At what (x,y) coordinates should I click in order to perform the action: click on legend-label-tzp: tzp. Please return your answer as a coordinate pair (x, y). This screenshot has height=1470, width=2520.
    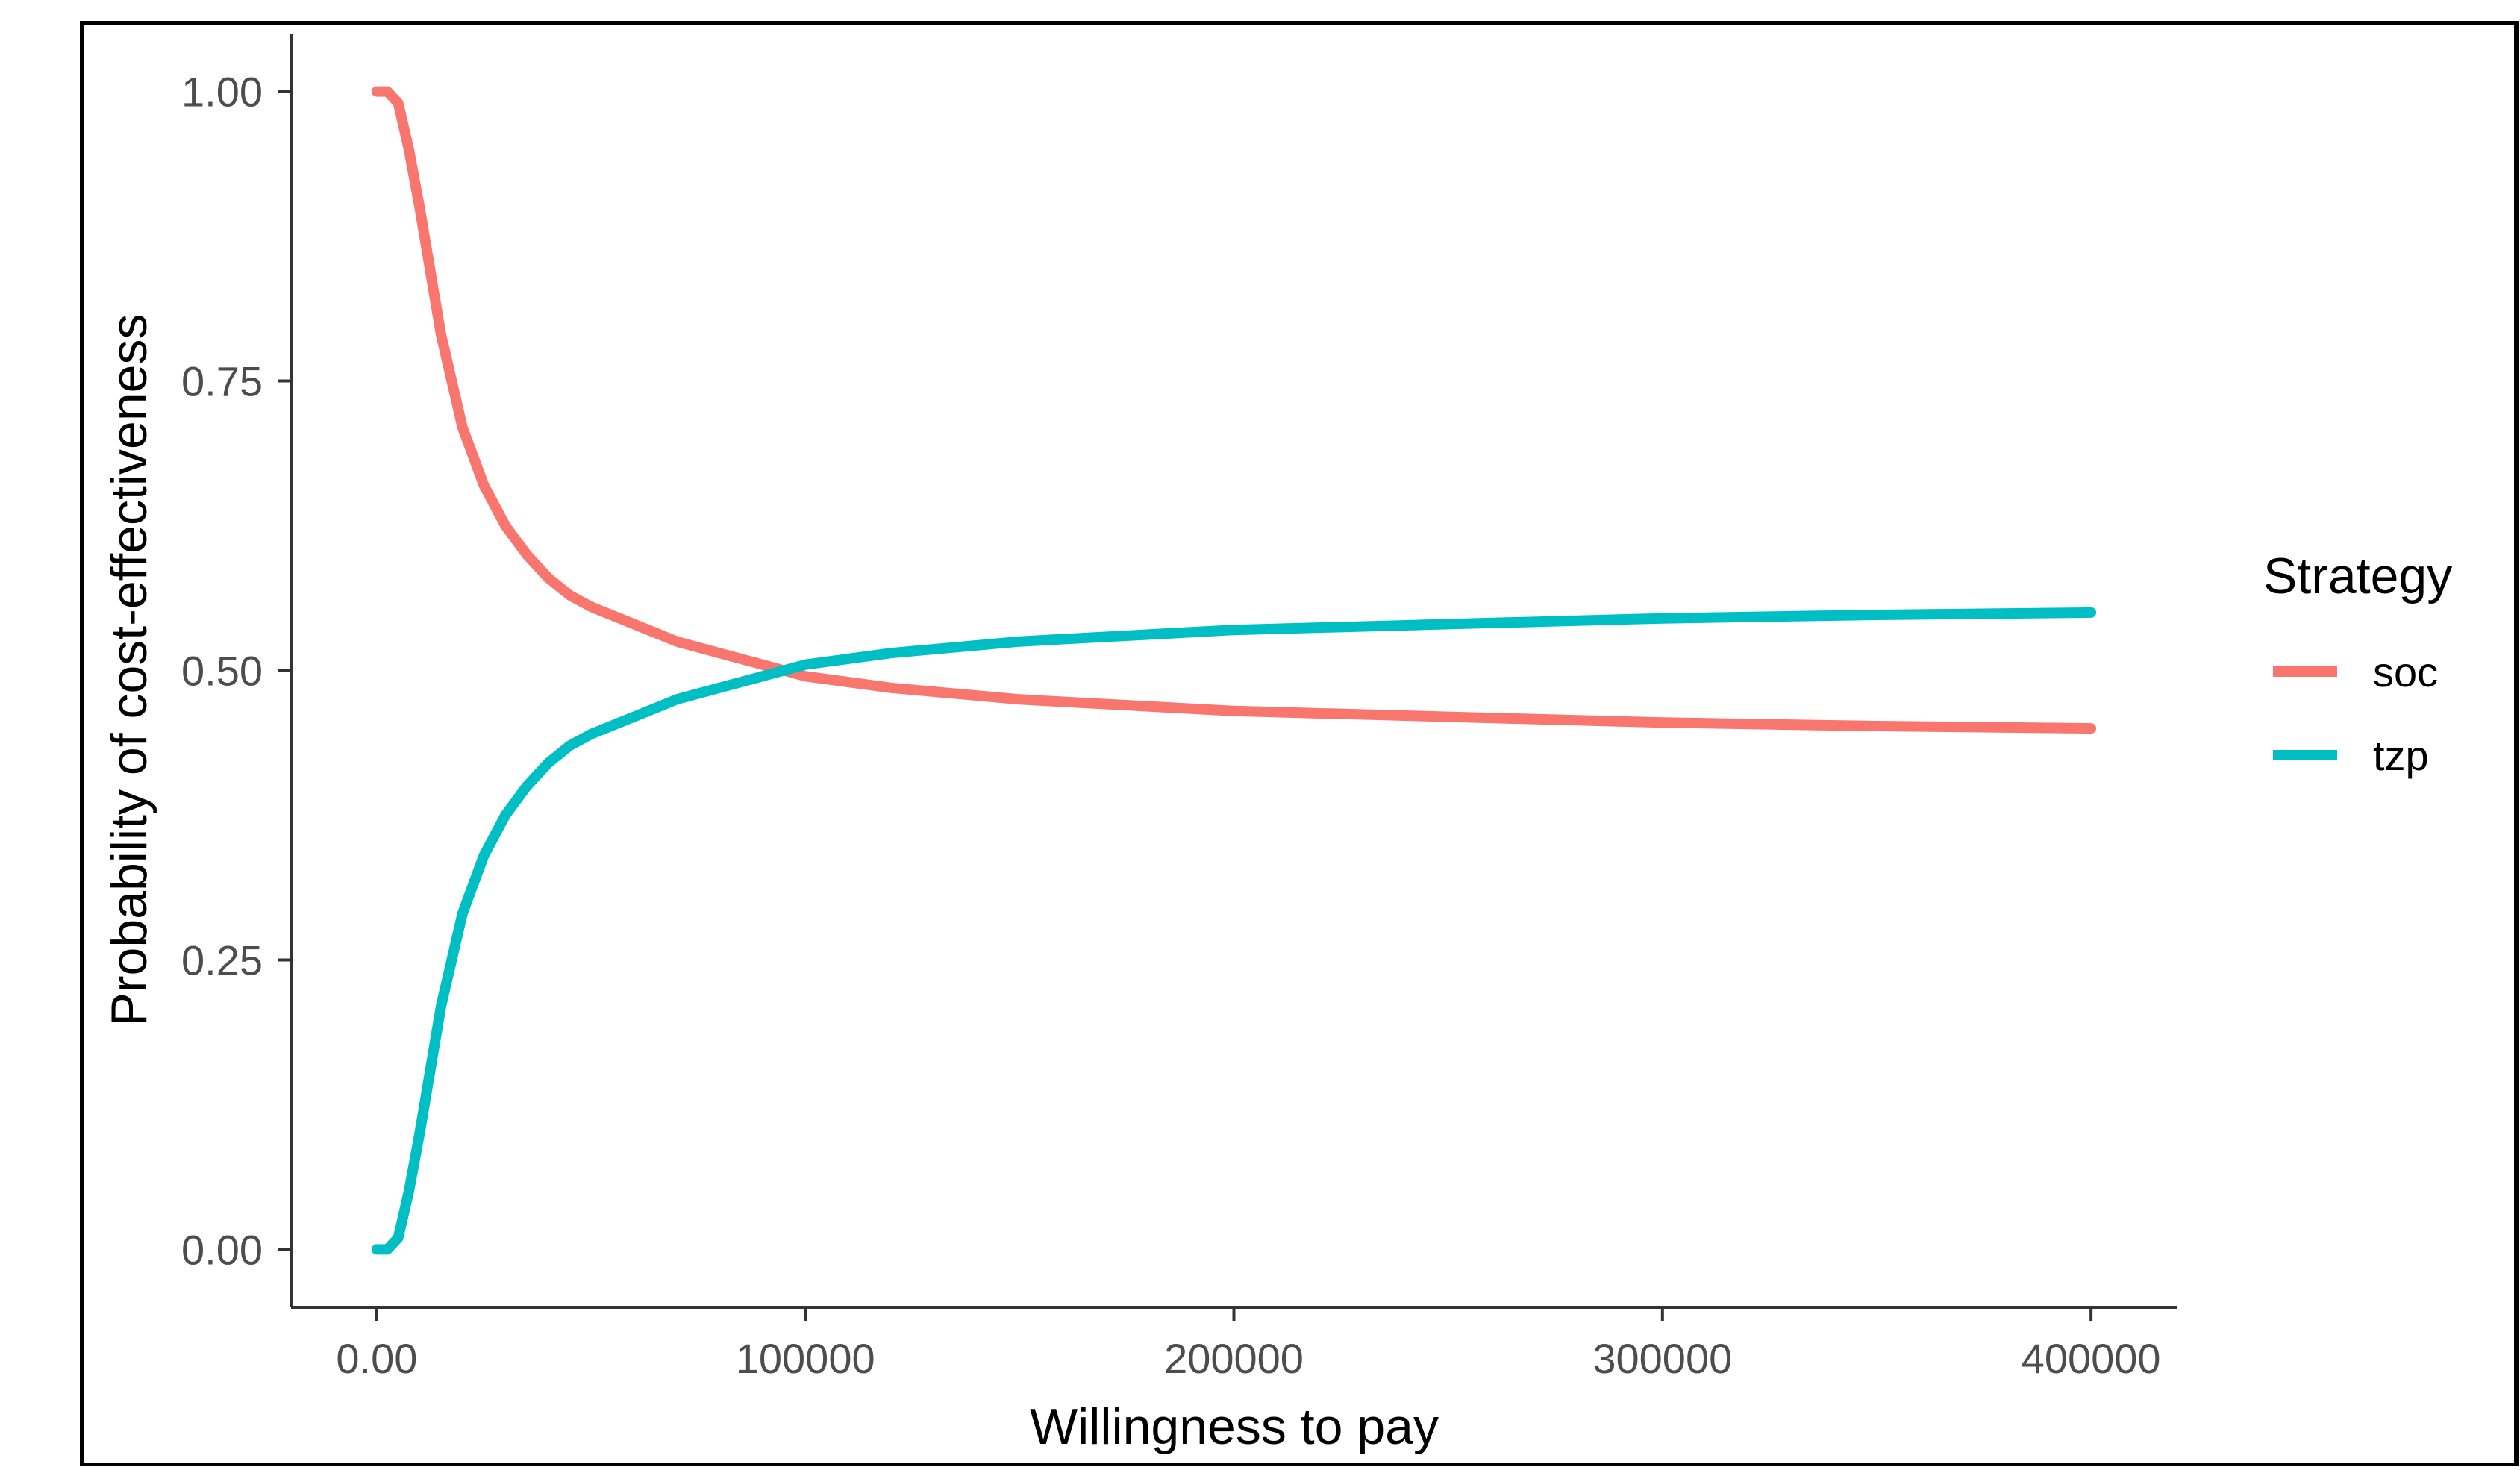
    Looking at the image, I should click on (2401, 755).